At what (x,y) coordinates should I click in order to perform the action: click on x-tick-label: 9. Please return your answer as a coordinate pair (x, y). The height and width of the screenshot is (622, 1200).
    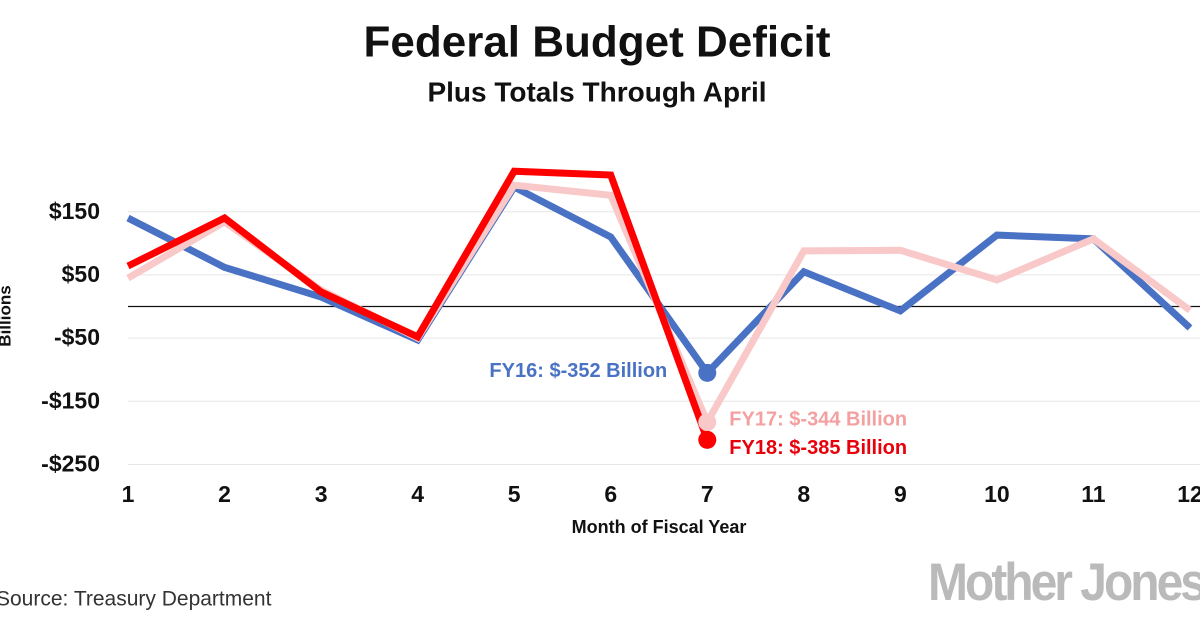
    Looking at the image, I should click on (900, 494).